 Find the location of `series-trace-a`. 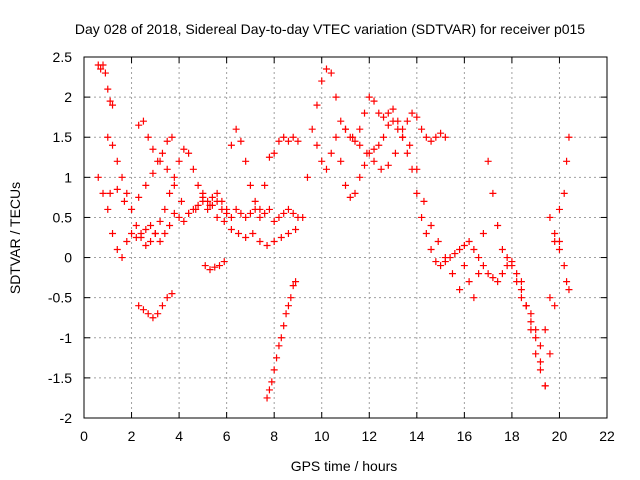

series-trace-a is located at coordinates (105, 85).